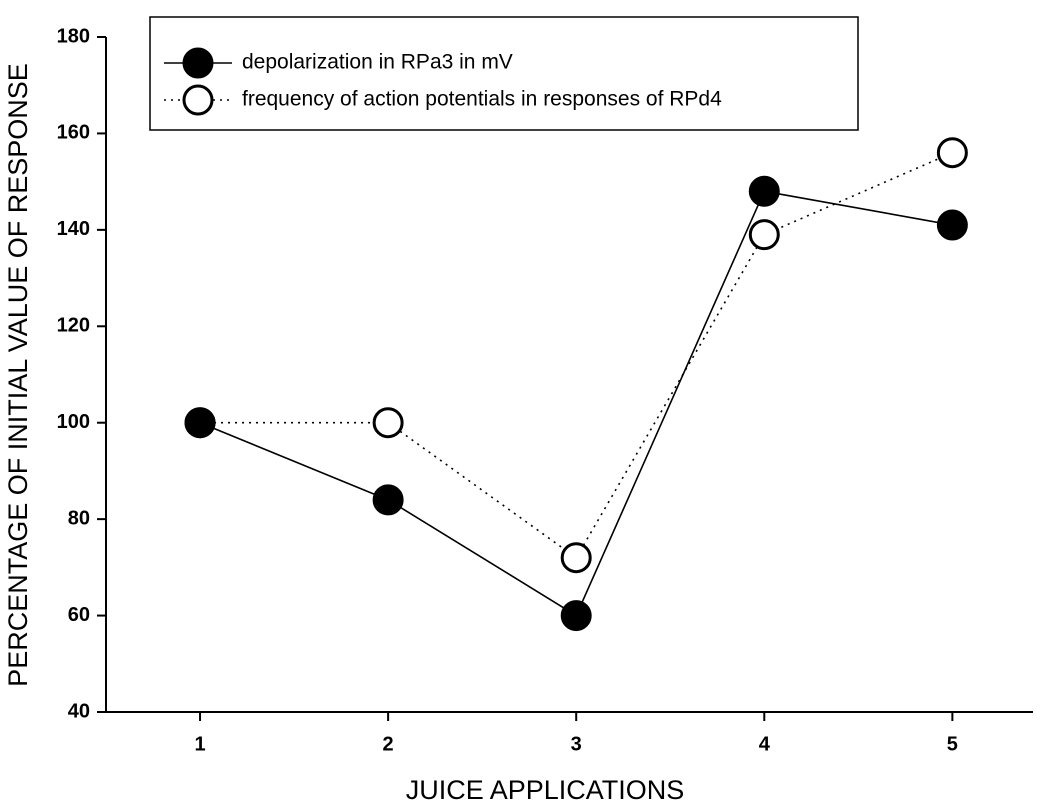 The width and height of the screenshot is (1050, 806). Describe the element at coordinates (199, 744) in the screenshot. I see `x-tick-label: 1` at that location.